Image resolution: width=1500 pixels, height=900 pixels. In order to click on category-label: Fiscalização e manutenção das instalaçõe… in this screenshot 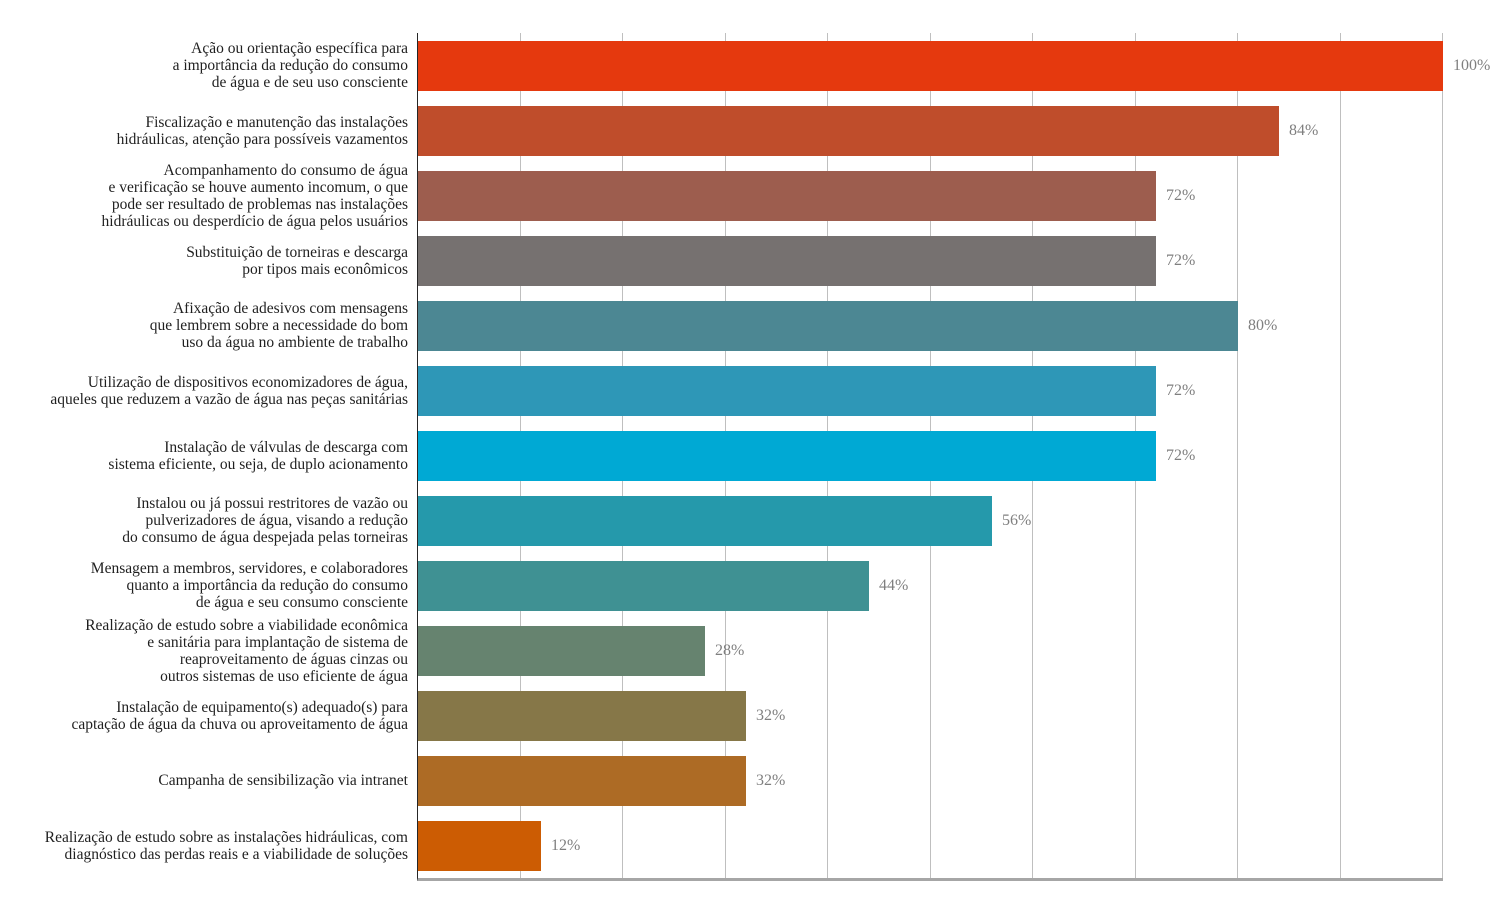, I will do `click(208, 130)`.